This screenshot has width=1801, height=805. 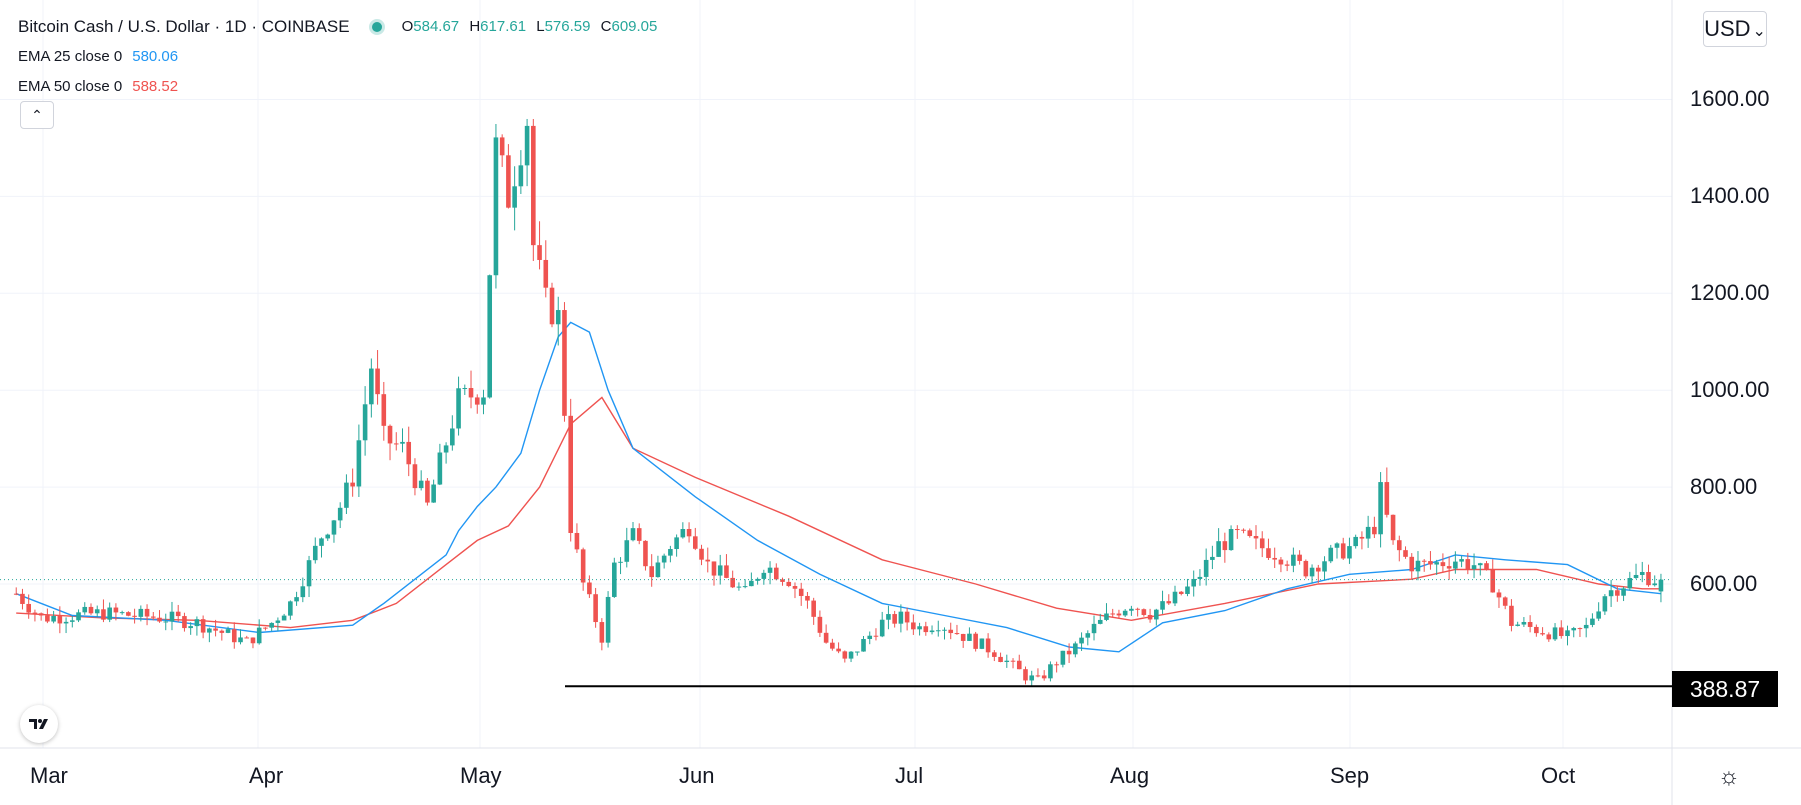 I want to click on y-tick-label: 600.00, so click(x=1724, y=583).